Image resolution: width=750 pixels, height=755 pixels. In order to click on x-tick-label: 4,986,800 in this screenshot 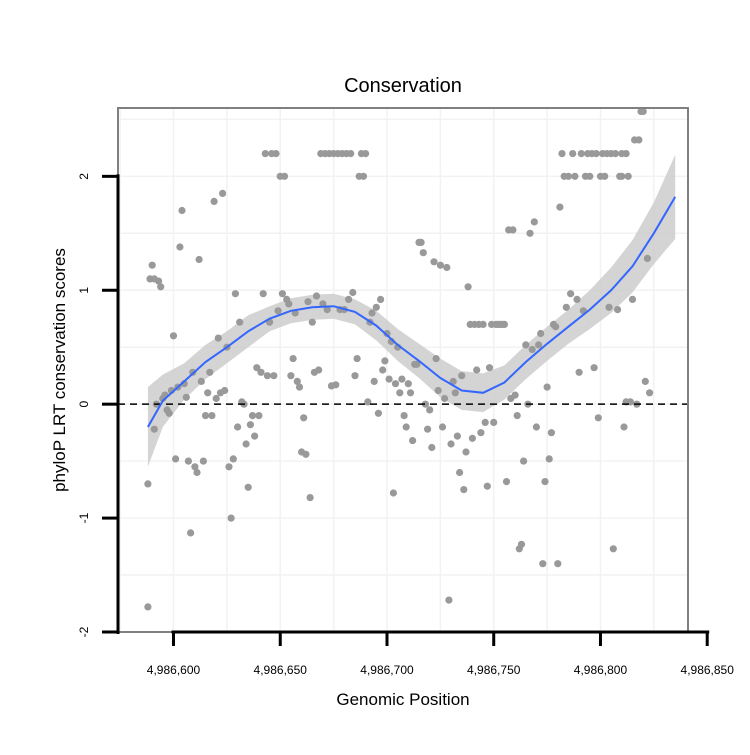, I will do `click(601, 670)`.